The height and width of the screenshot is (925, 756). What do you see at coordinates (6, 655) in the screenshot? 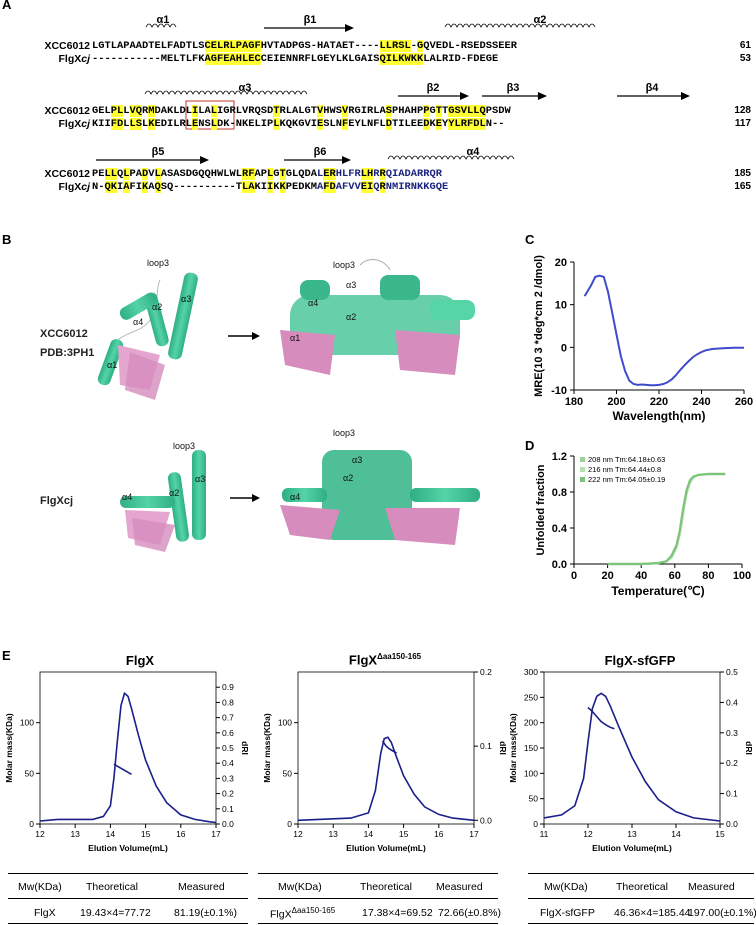
I see `panel-letter-e: E` at bounding box center [6, 655].